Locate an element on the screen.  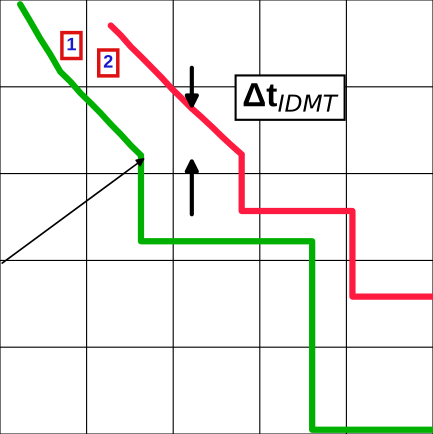
annotation: Δt$_{IDMT}$ is located at coordinates (291, 97).